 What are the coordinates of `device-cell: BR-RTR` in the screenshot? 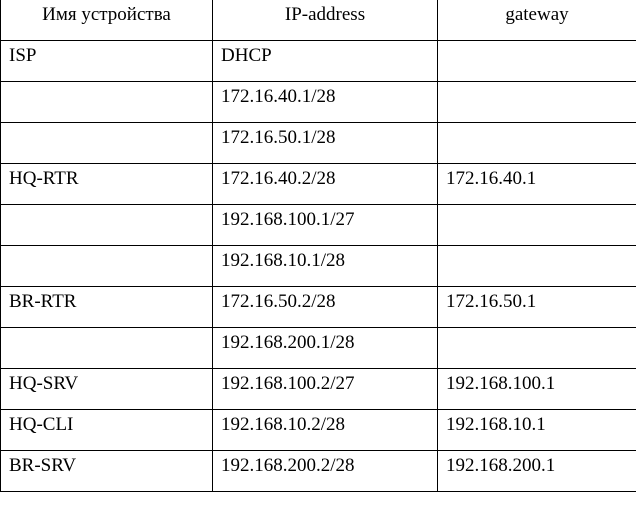 It's located at (106, 307).